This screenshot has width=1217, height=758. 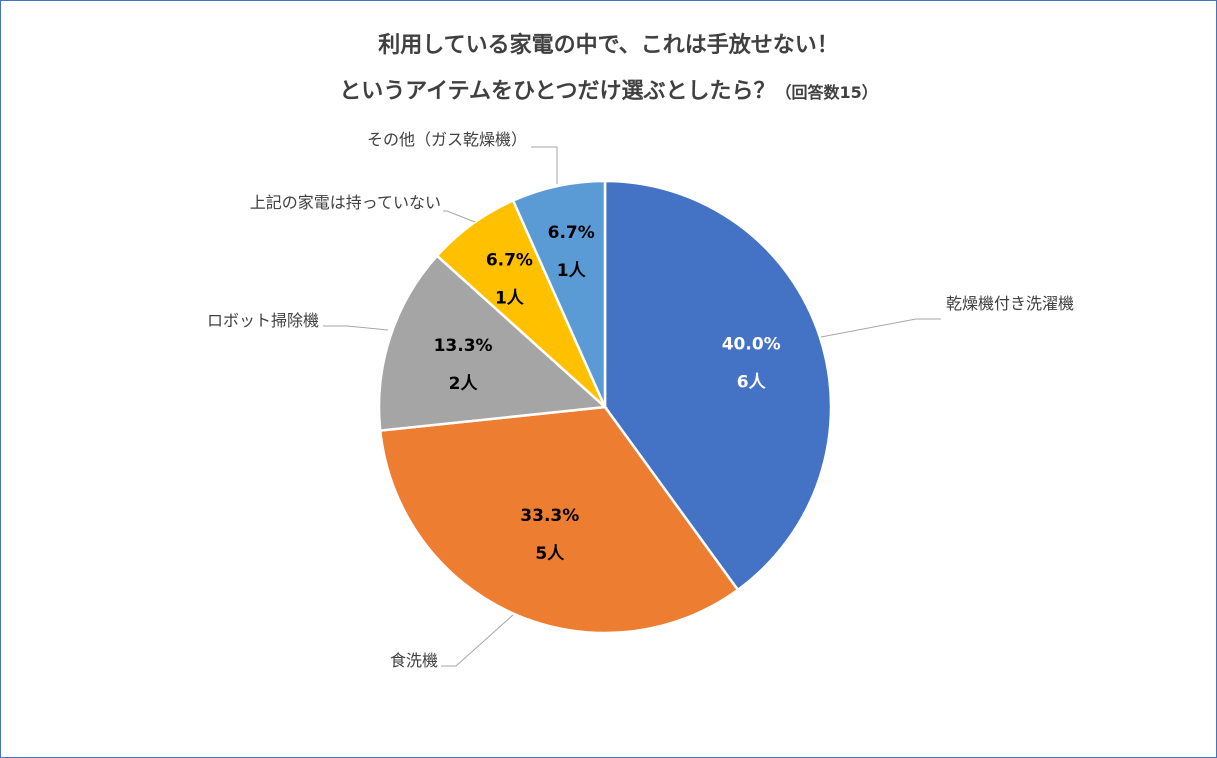 I want to click on data-label-count-0: 6人, so click(x=752, y=383).